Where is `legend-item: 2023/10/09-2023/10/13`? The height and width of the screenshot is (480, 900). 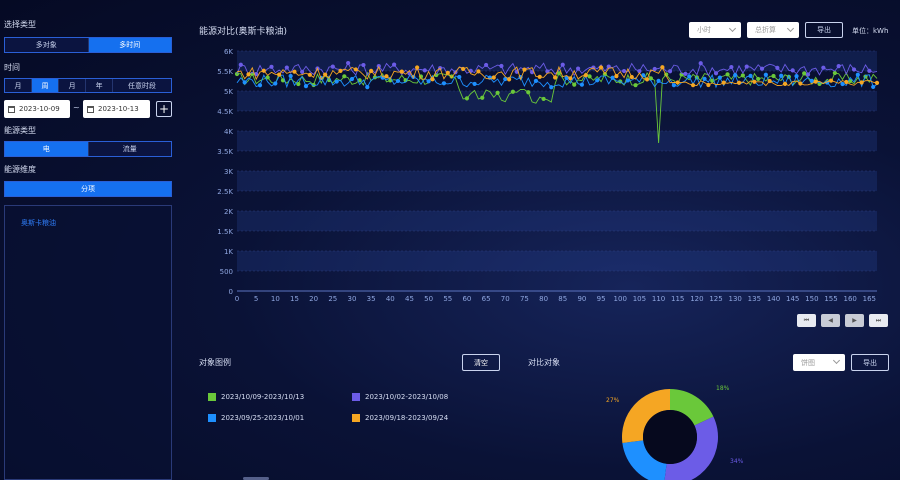
legend-item: 2023/10/09-2023/10/13 is located at coordinates (256, 397).